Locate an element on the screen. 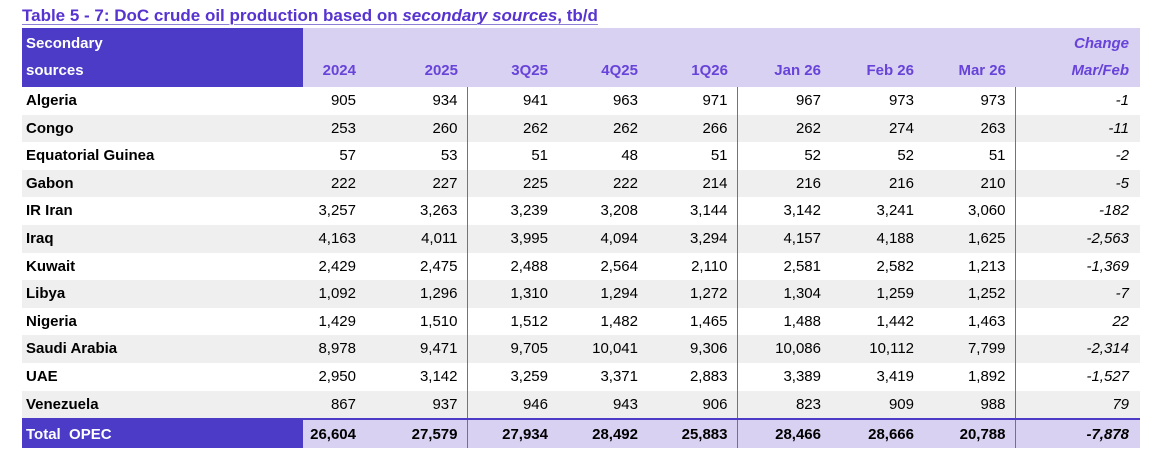 The image size is (1157, 450). table-row: Congo 253 260 262 262 266 262 274 263 -11 is located at coordinates (581, 128).